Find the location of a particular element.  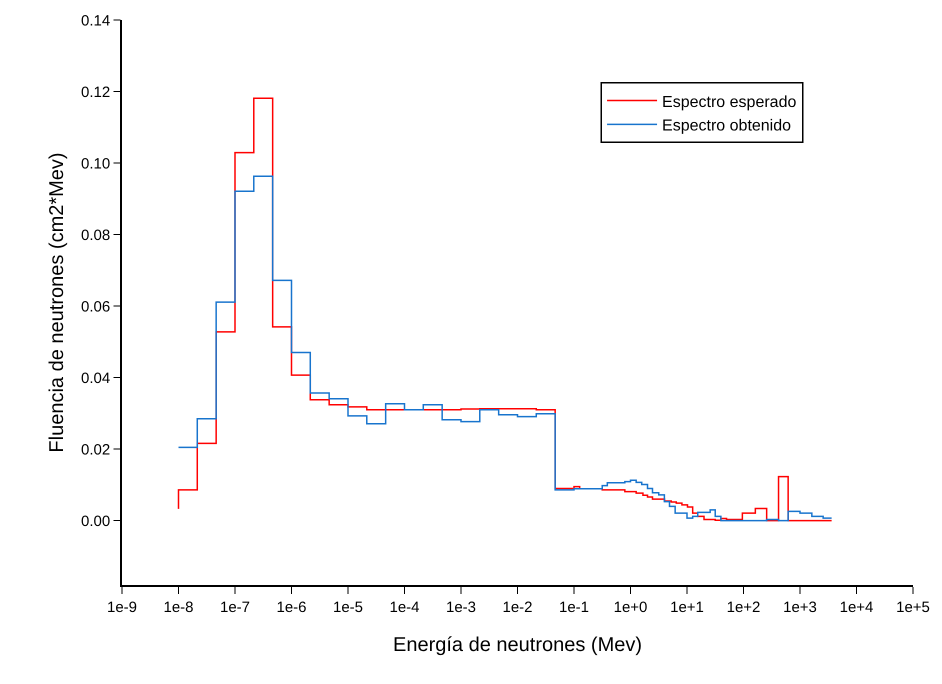

y-axis-title: Fluencia de neutrones (cm2*Mev) is located at coordinates (57, 302).